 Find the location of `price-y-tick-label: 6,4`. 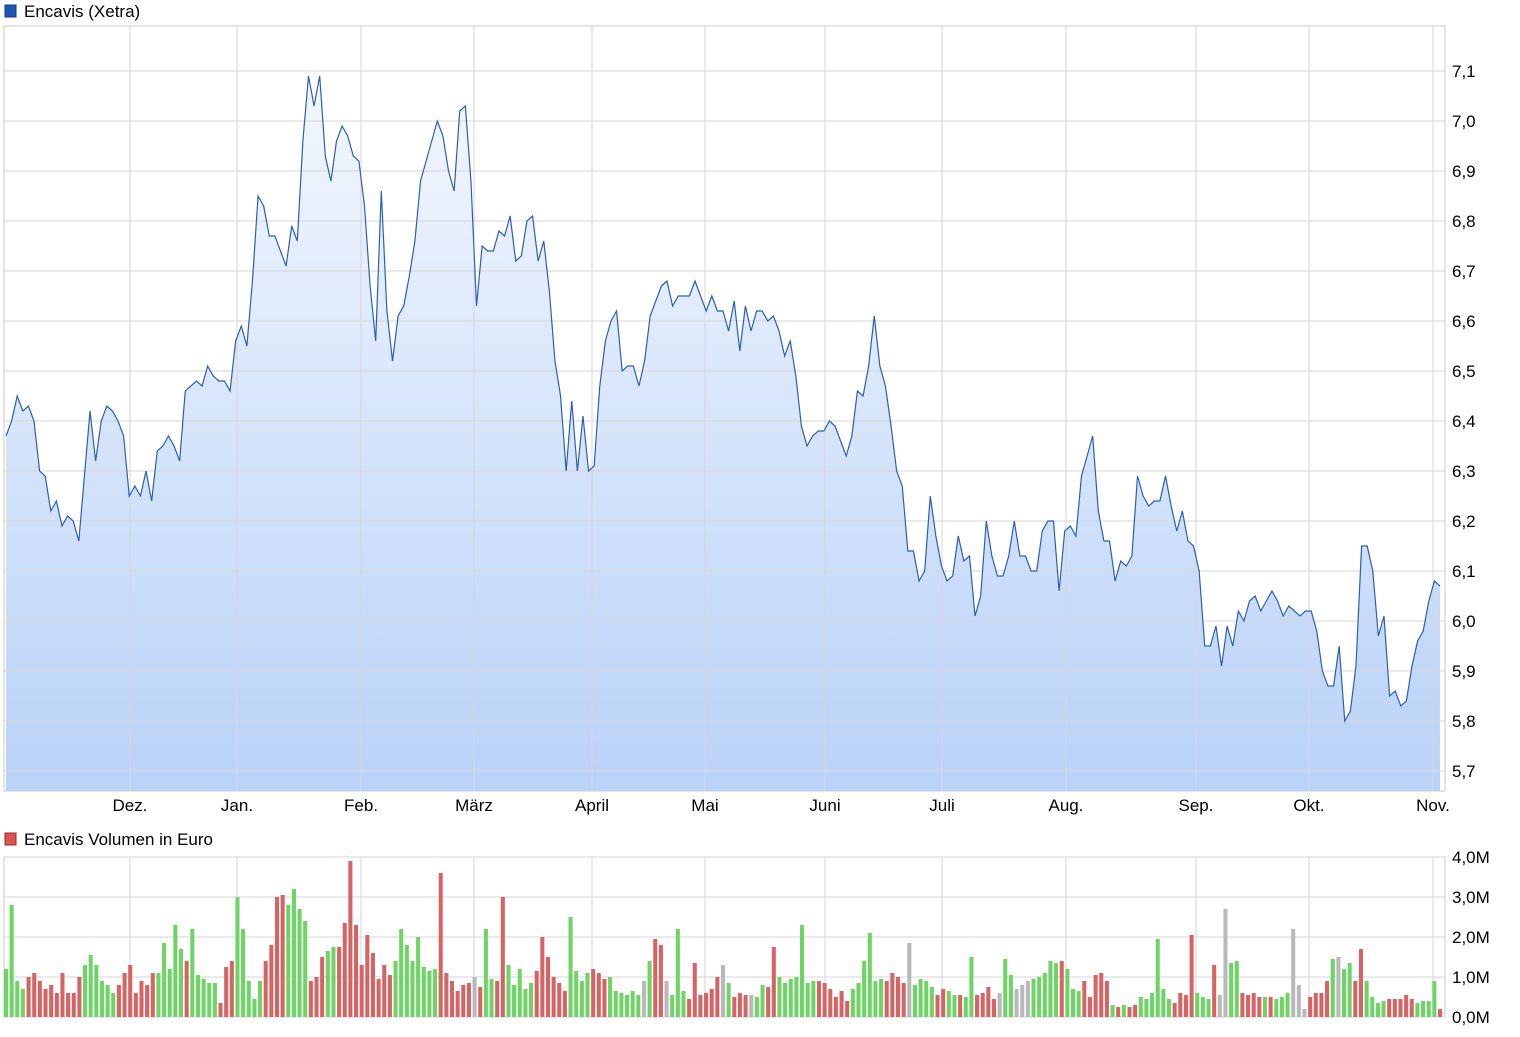

price-y-tick-label: 6,4 is located at coordinates (1464, 421).